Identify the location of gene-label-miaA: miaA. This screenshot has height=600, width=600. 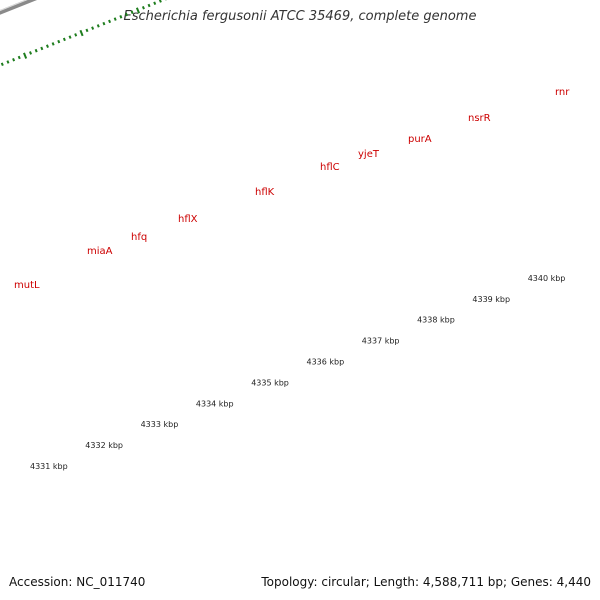
(100, 251).